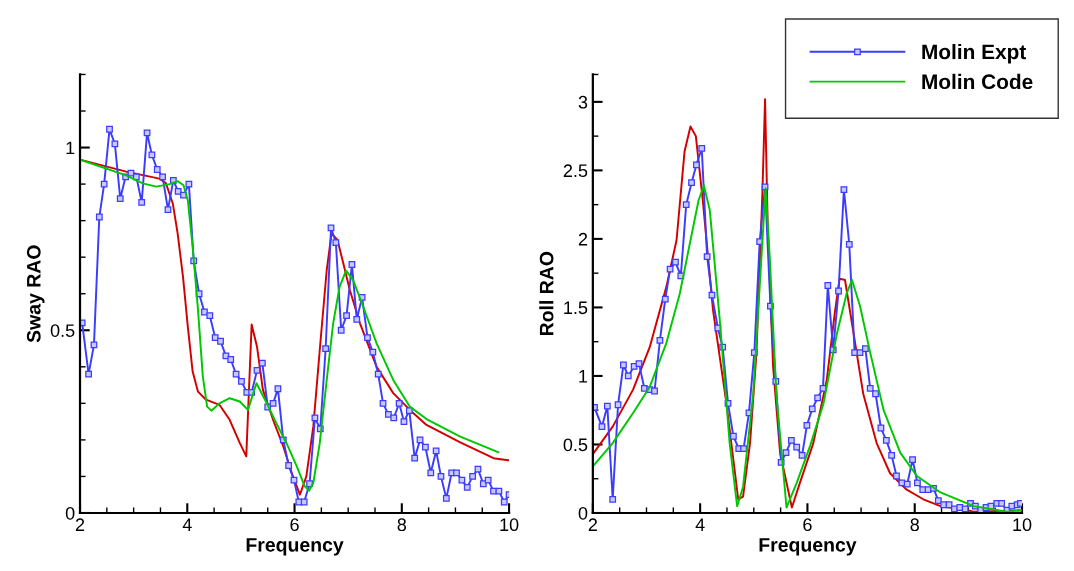 The image size is (1074, 571). What do you see at coordinates (974, 53) in the screenshot?
I see `legend-label: Molin Expt` at bounding box center [974, 53].